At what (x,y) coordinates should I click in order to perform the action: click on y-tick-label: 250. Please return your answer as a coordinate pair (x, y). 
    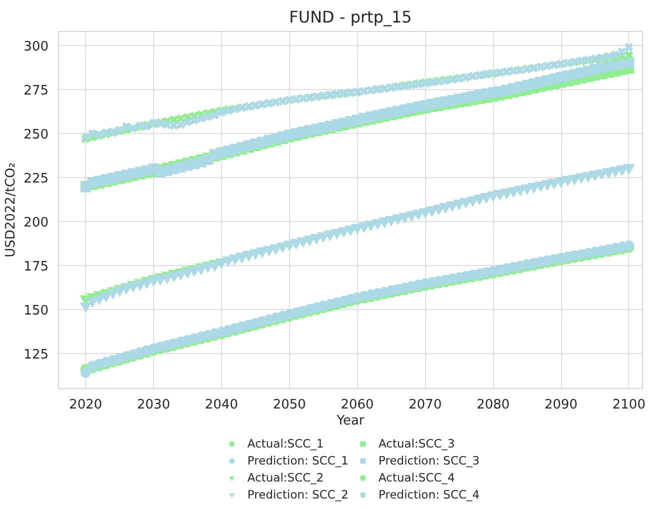
    Looking at the image, I should click on (36, 135).